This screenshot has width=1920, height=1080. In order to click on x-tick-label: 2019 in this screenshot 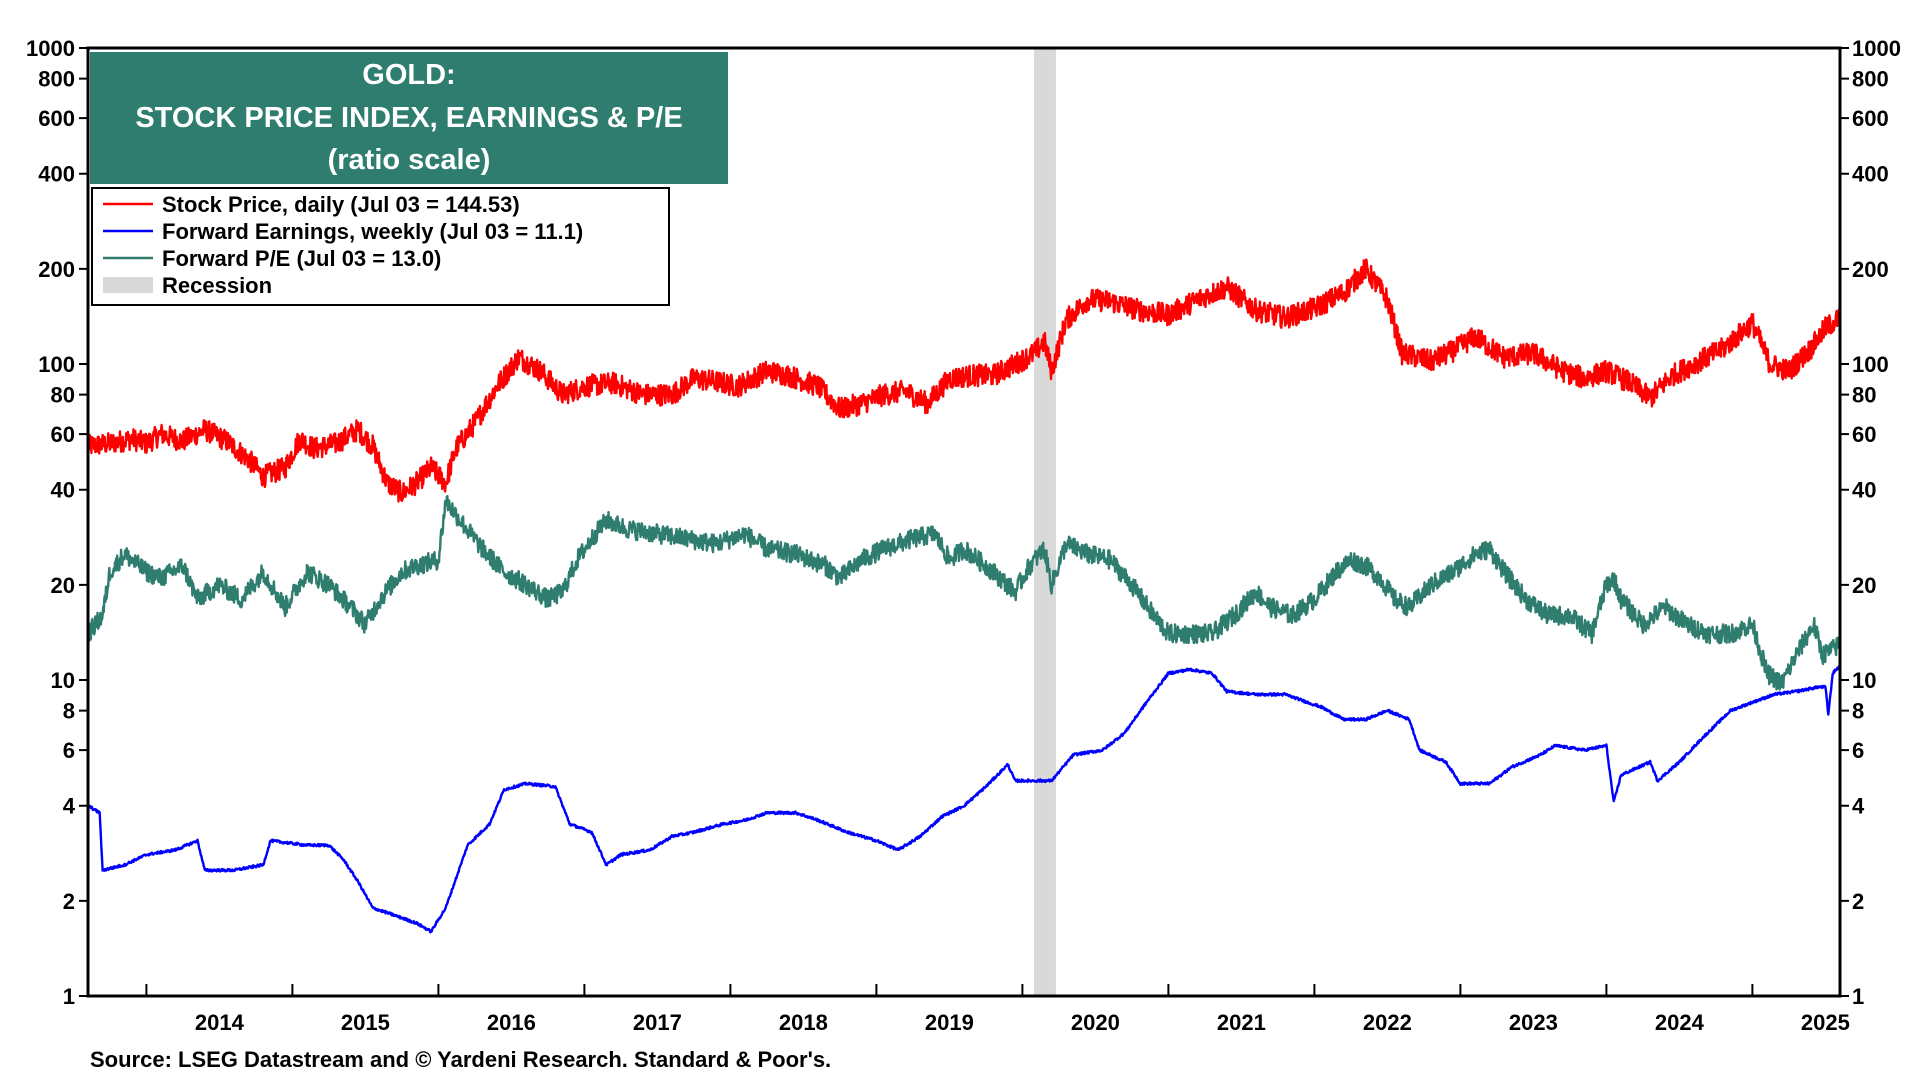, I will do `click(949, 1022)`.